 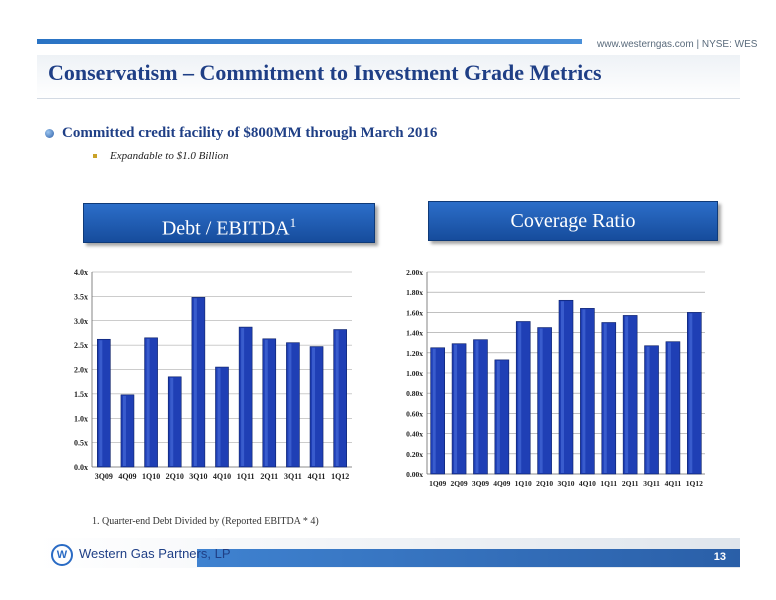 What do you see at coordinates (127, 476) in the screenshot?
I see `debt-ebitda-x-tick-label: 4Q09` at bounding box center [127, 476].